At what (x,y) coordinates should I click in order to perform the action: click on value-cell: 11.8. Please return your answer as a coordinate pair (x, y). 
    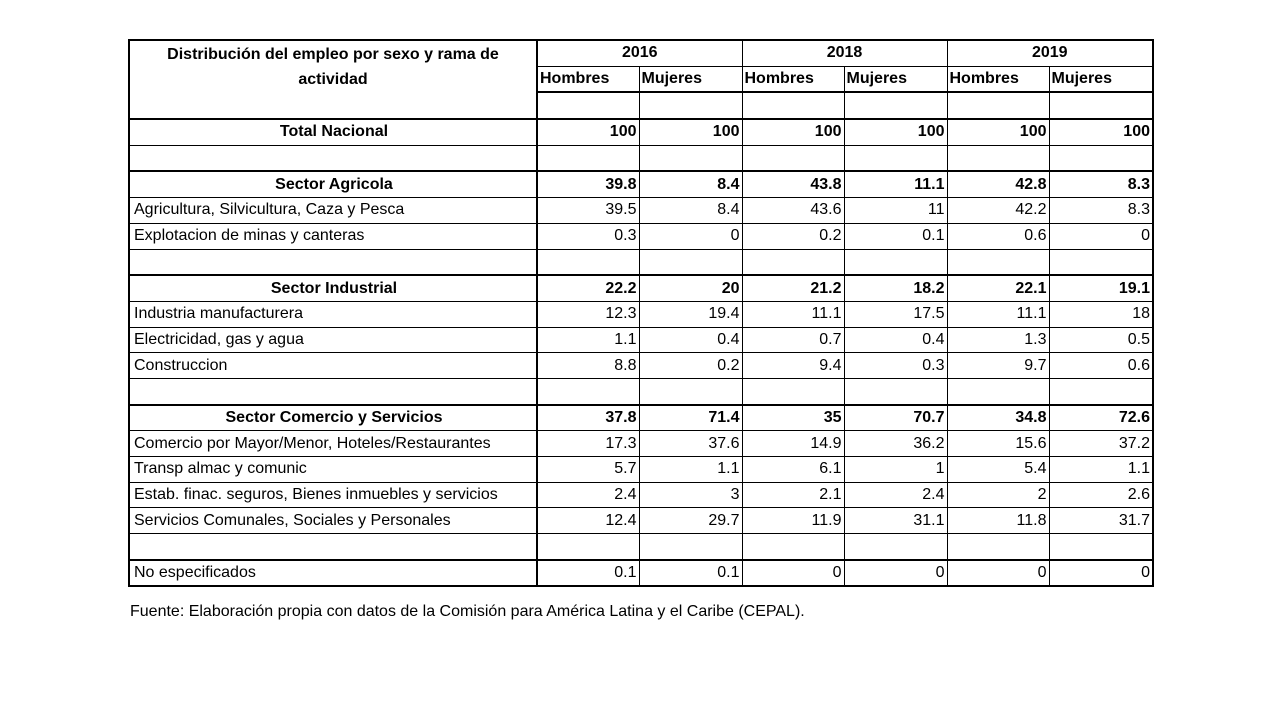
    Looking at the image, I should click on (997, 521).